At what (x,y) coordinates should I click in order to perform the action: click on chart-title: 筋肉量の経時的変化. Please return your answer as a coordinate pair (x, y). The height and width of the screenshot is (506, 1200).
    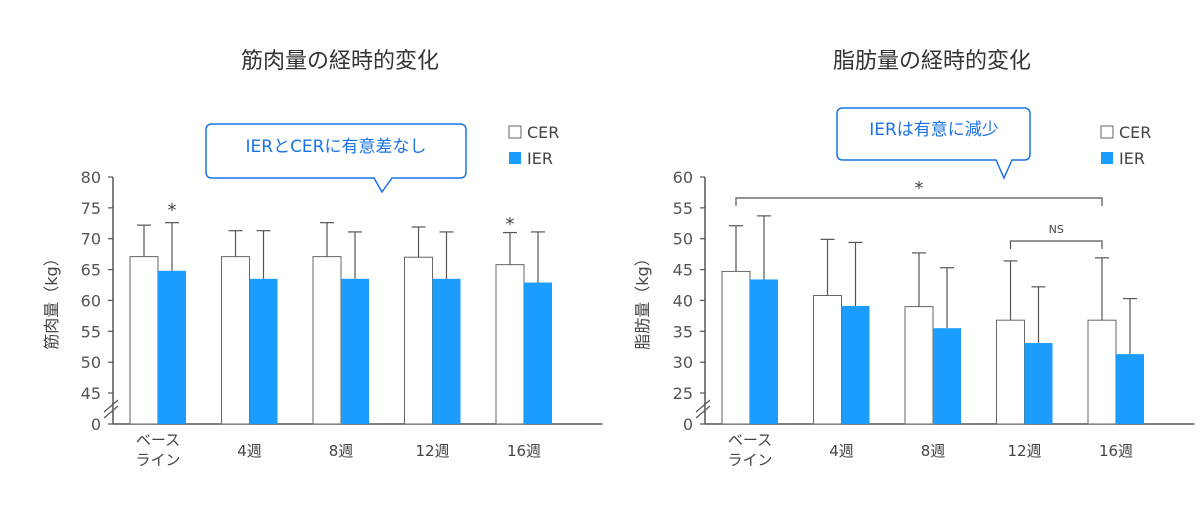
    Looking at the image, I should click on (340, 61).